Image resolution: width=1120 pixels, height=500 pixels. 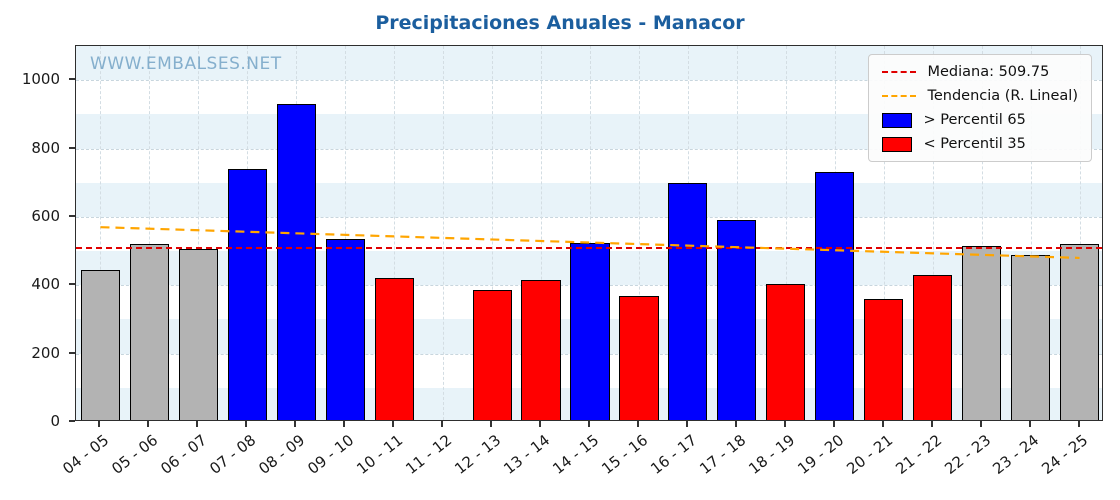 I want to click on x-tick-label: 22 - 23, so click(x=967, y=454).